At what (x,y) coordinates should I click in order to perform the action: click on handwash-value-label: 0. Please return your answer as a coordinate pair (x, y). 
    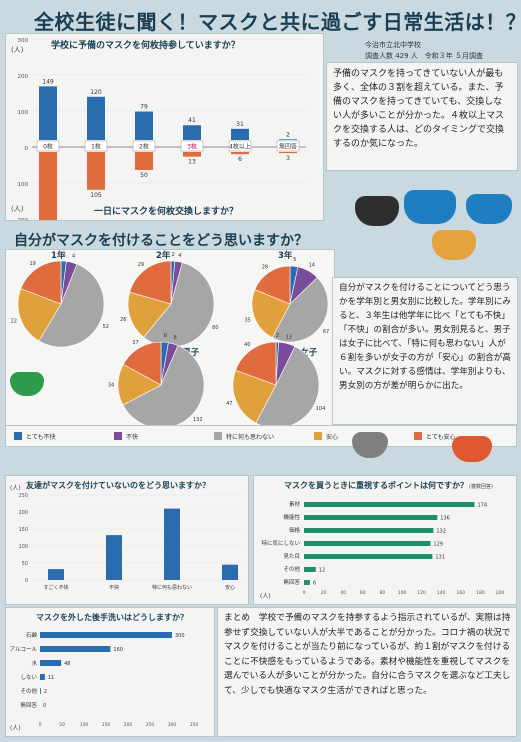
    Looking at the image, I should click on (44, 706).